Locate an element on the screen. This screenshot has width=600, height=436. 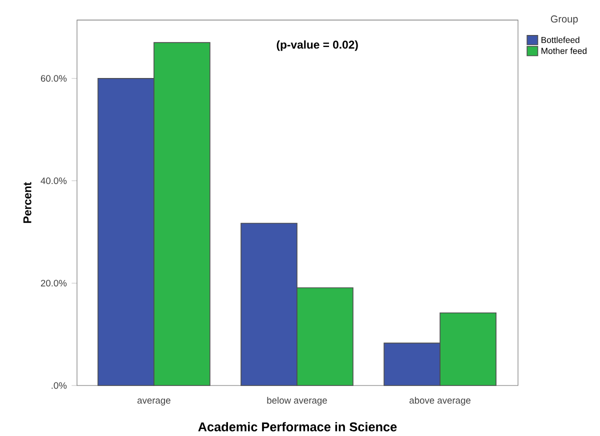
y-axis-title: Percent is located at coordinates (27, 202).